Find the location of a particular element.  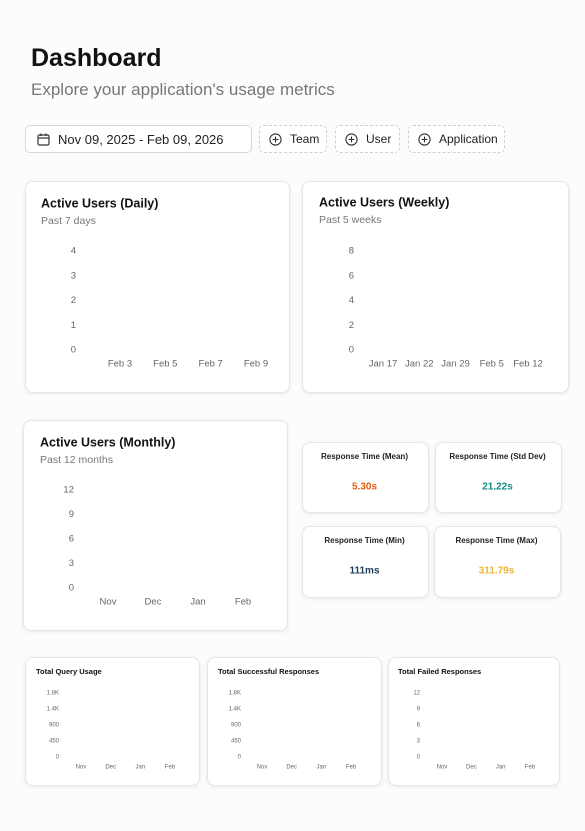

filter-button: Application is located at coordinates (456, 139).